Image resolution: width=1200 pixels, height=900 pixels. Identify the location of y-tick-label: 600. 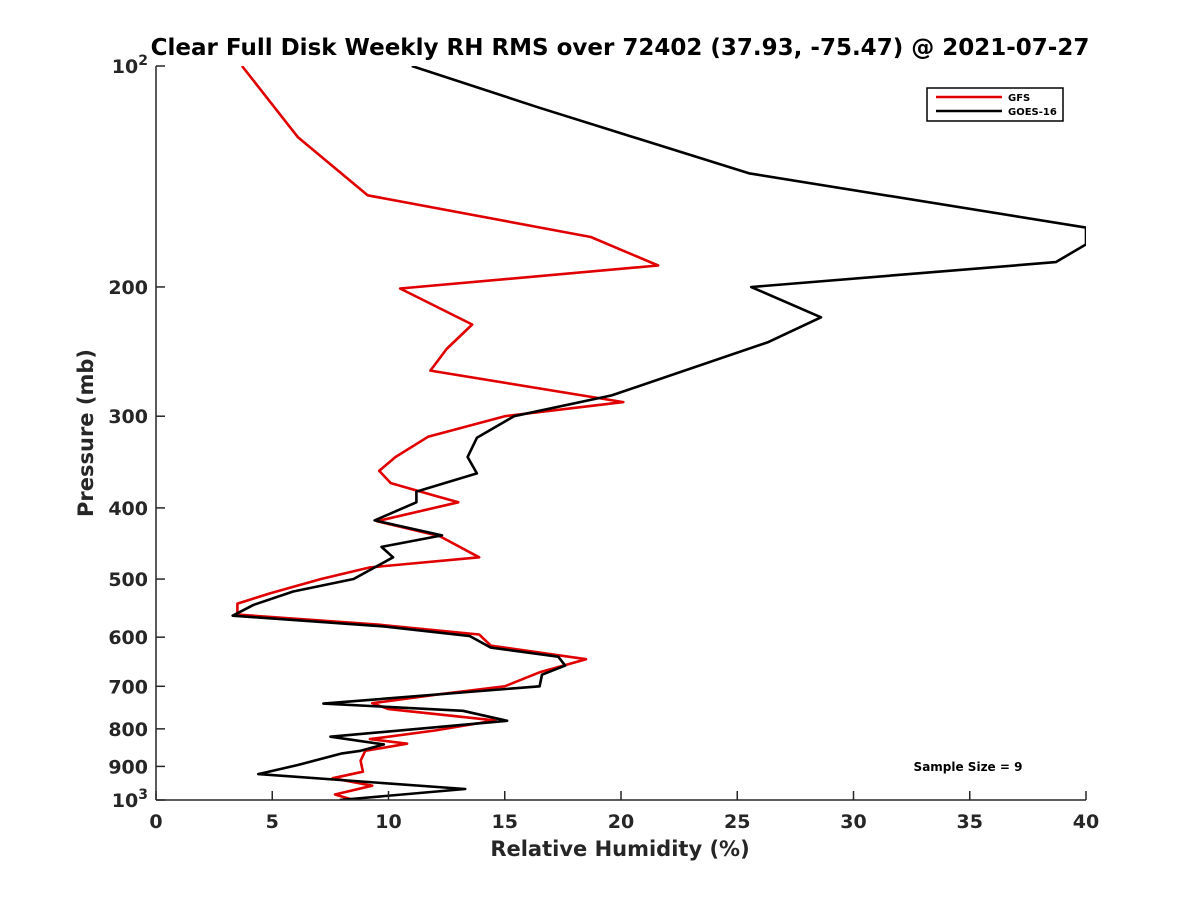
(128, 638).